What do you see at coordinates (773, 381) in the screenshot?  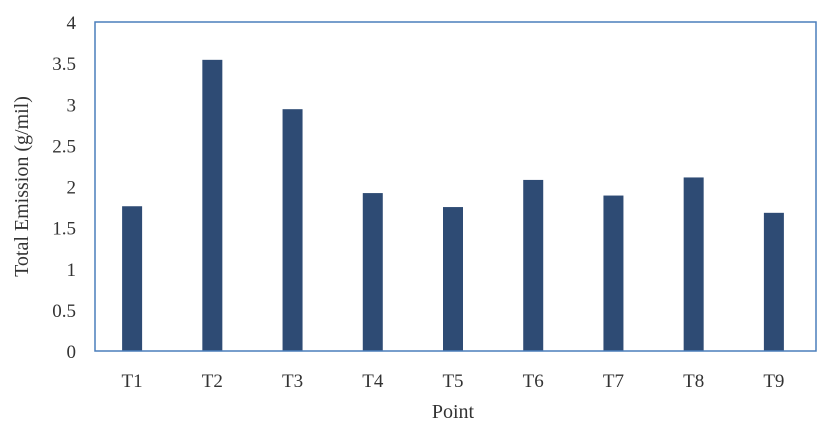 I see `x-tick-label: T9` at bounding box center [773, 381].